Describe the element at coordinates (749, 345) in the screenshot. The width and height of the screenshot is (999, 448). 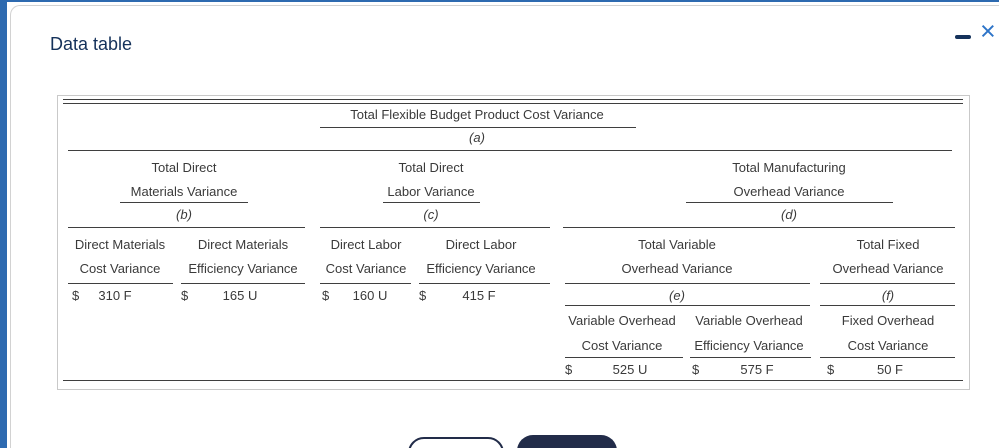
I see `vo-eff-line2: Efficiency Variance` at that location.